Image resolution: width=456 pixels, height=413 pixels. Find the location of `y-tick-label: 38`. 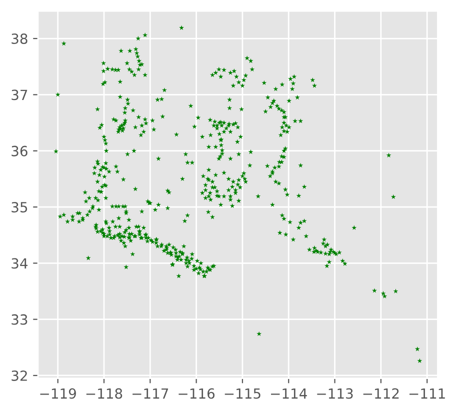

y-tick-label: 38 is located at coordinates (20, 38).